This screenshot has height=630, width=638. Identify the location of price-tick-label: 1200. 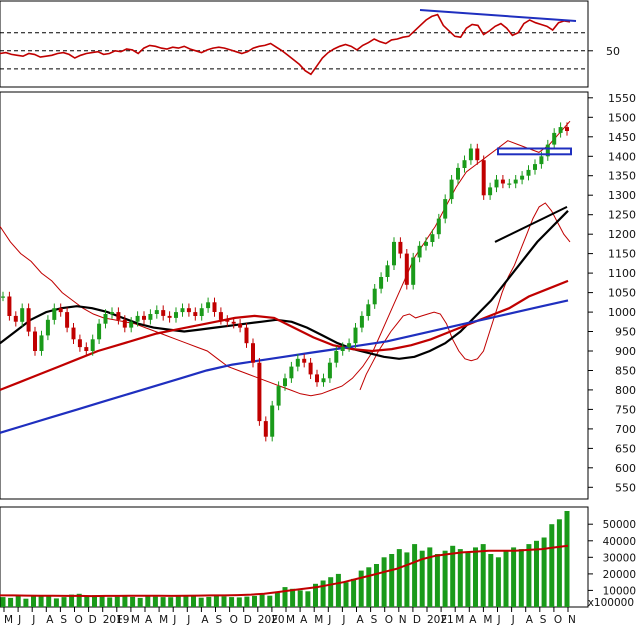
(622, 234).